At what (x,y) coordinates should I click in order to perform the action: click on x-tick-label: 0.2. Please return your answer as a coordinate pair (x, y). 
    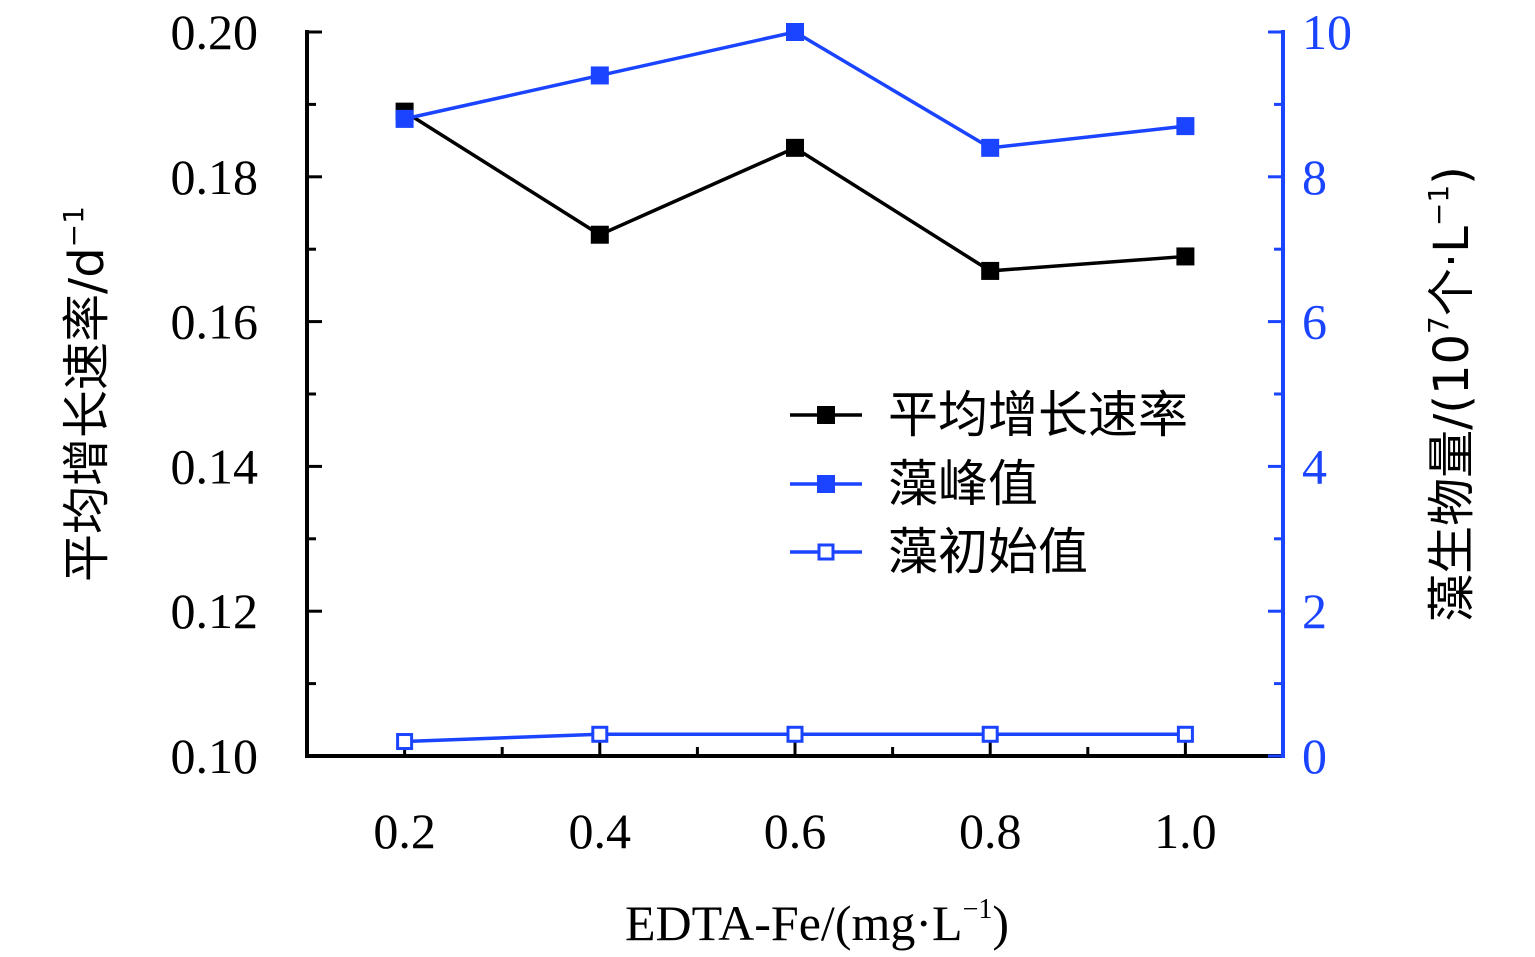
    Looking at the image, I should click on (404, 831).